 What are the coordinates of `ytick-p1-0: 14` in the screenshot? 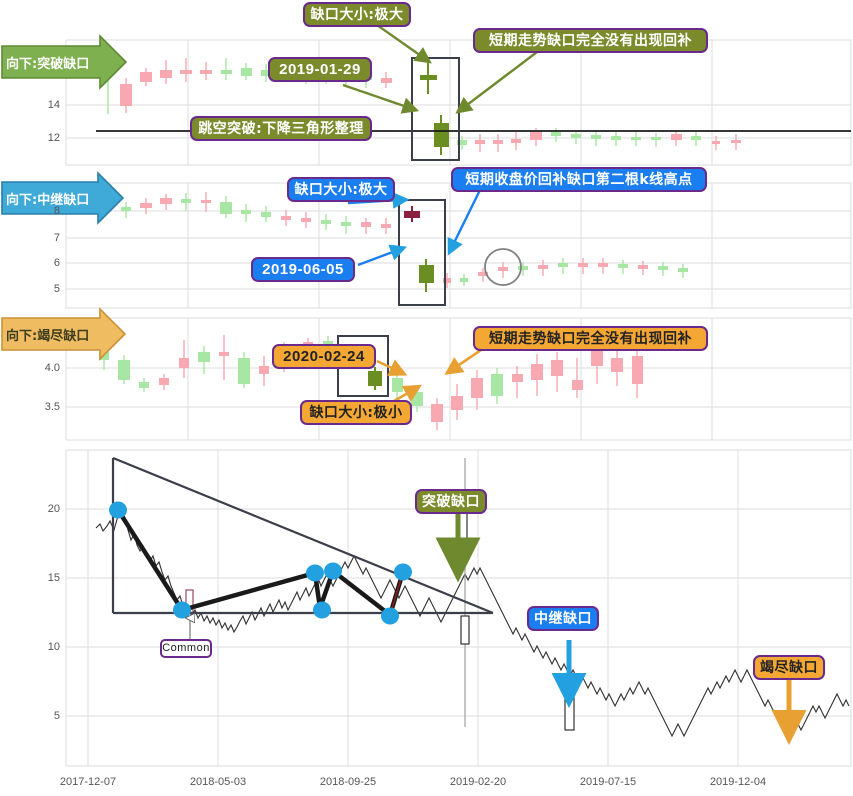 It's located at (53, 105).